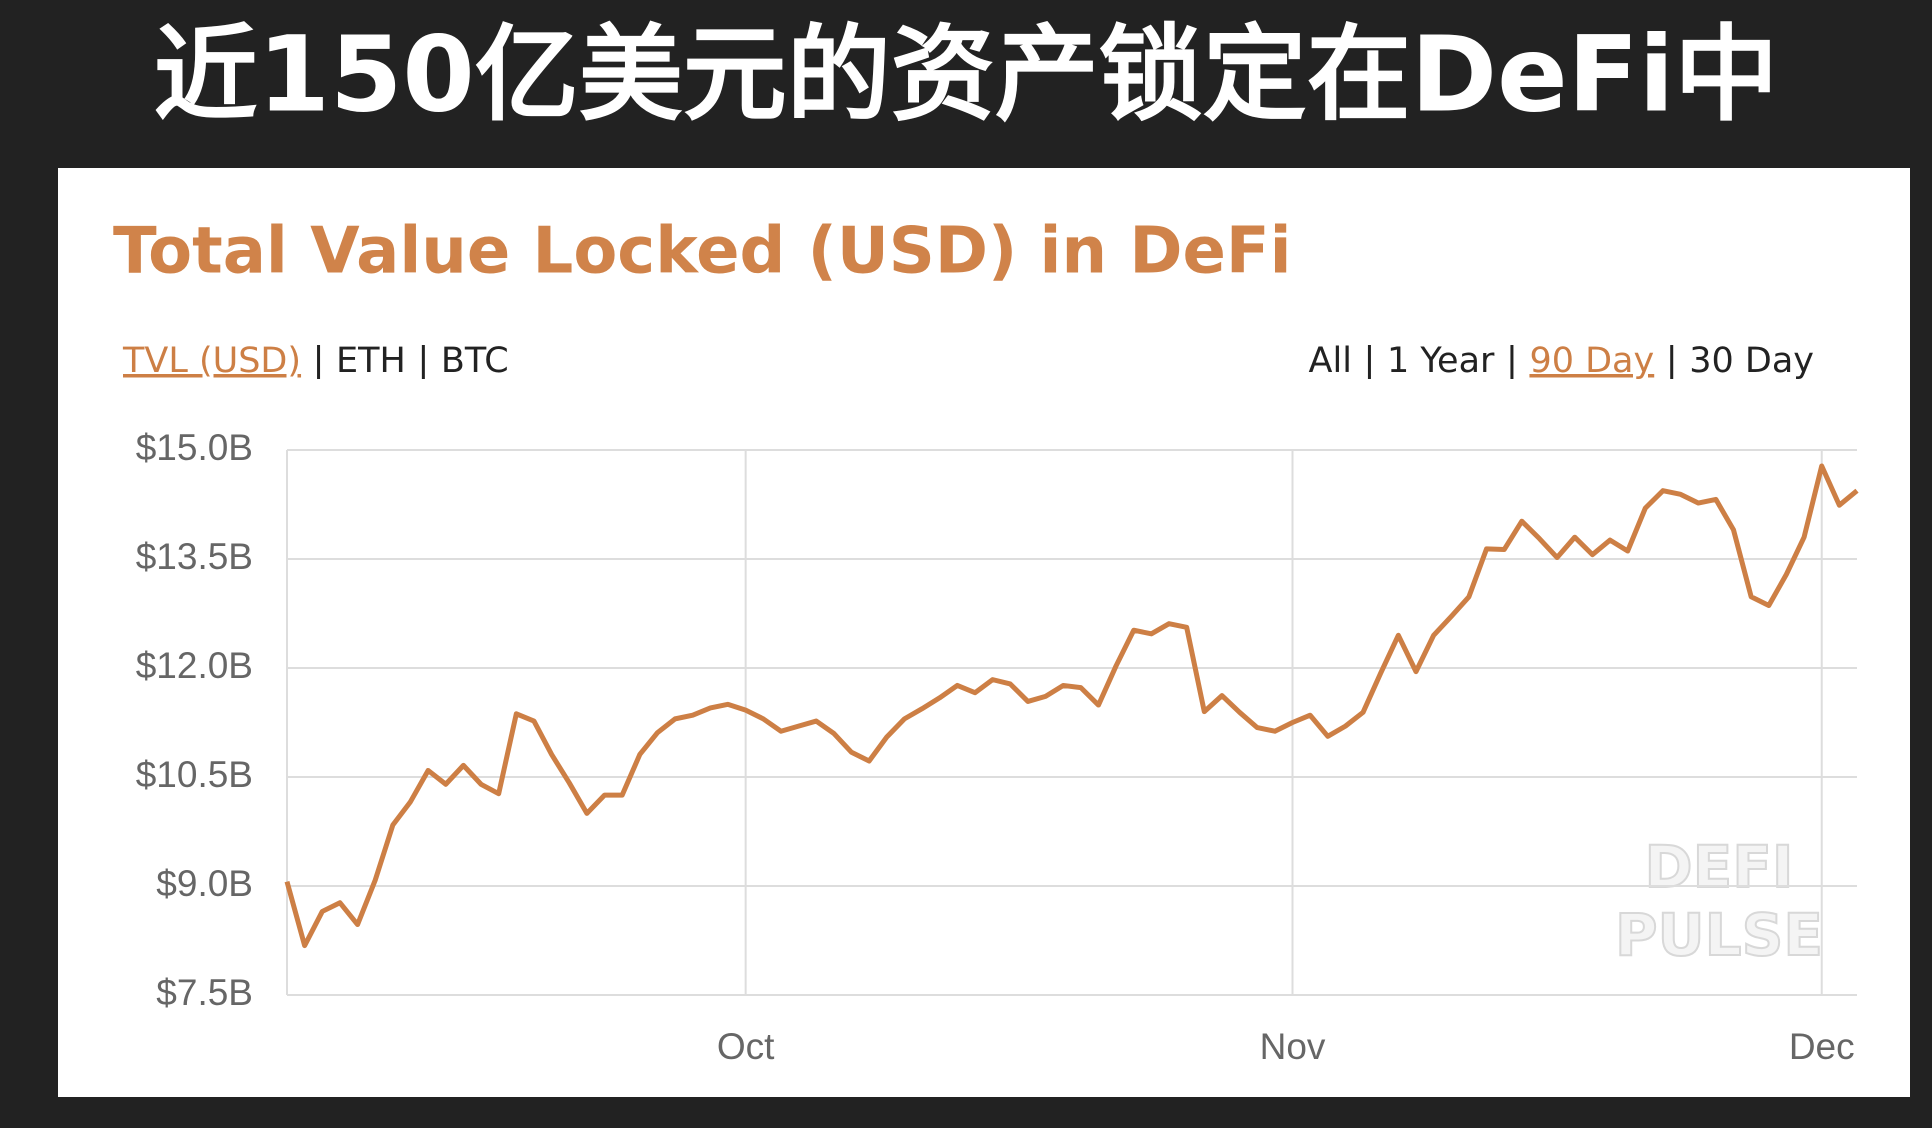 This screenshot has width=1932, height=1128. I want to click on tab: ETH, so click(371, 361).